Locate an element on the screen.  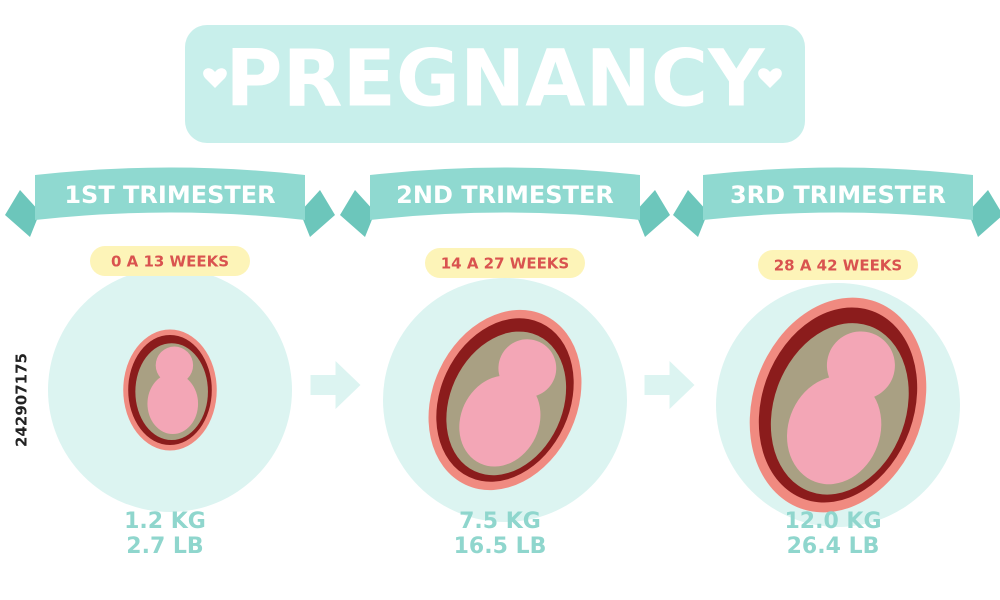
heart-right is located at coordinates (770, 78).